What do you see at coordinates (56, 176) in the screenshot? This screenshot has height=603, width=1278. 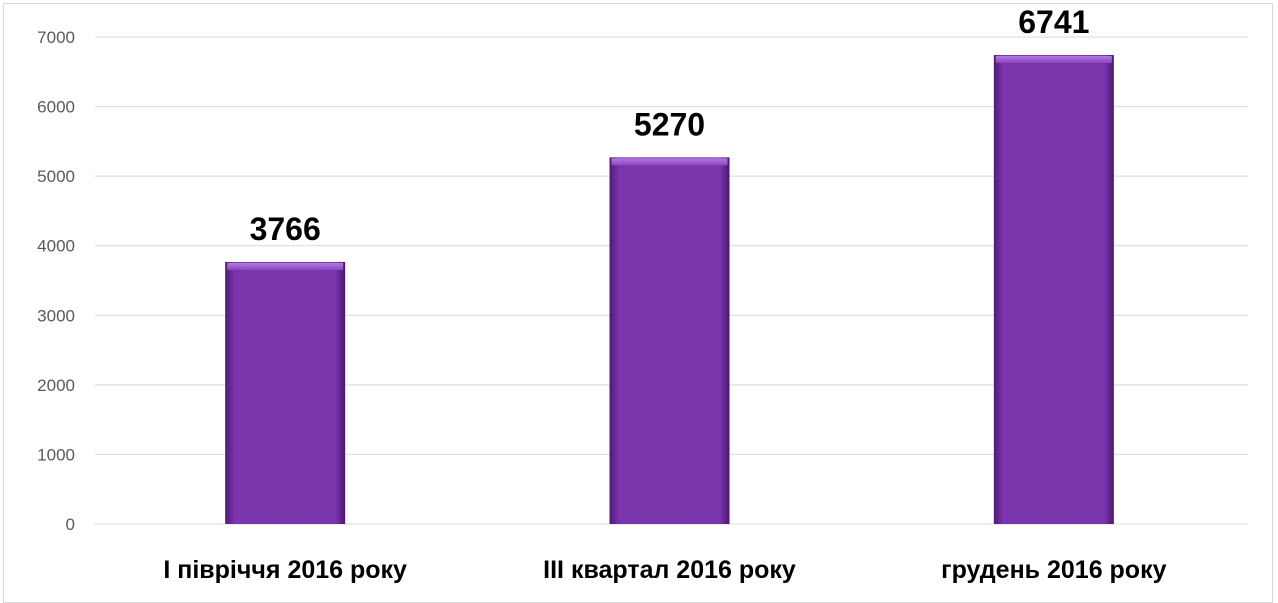 I see `y-tick-label-5000: 5000` at bounding box center [56, 176].